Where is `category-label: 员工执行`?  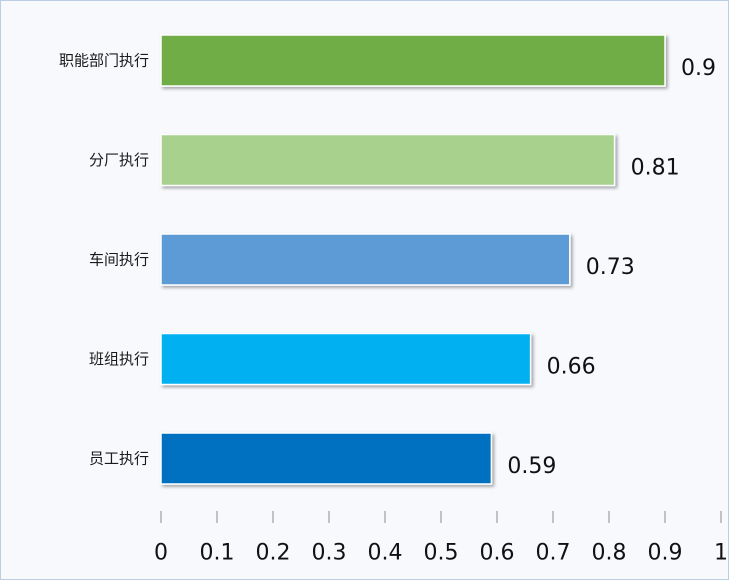
category-label: 员工执行 is located at coordinates (119, 459).